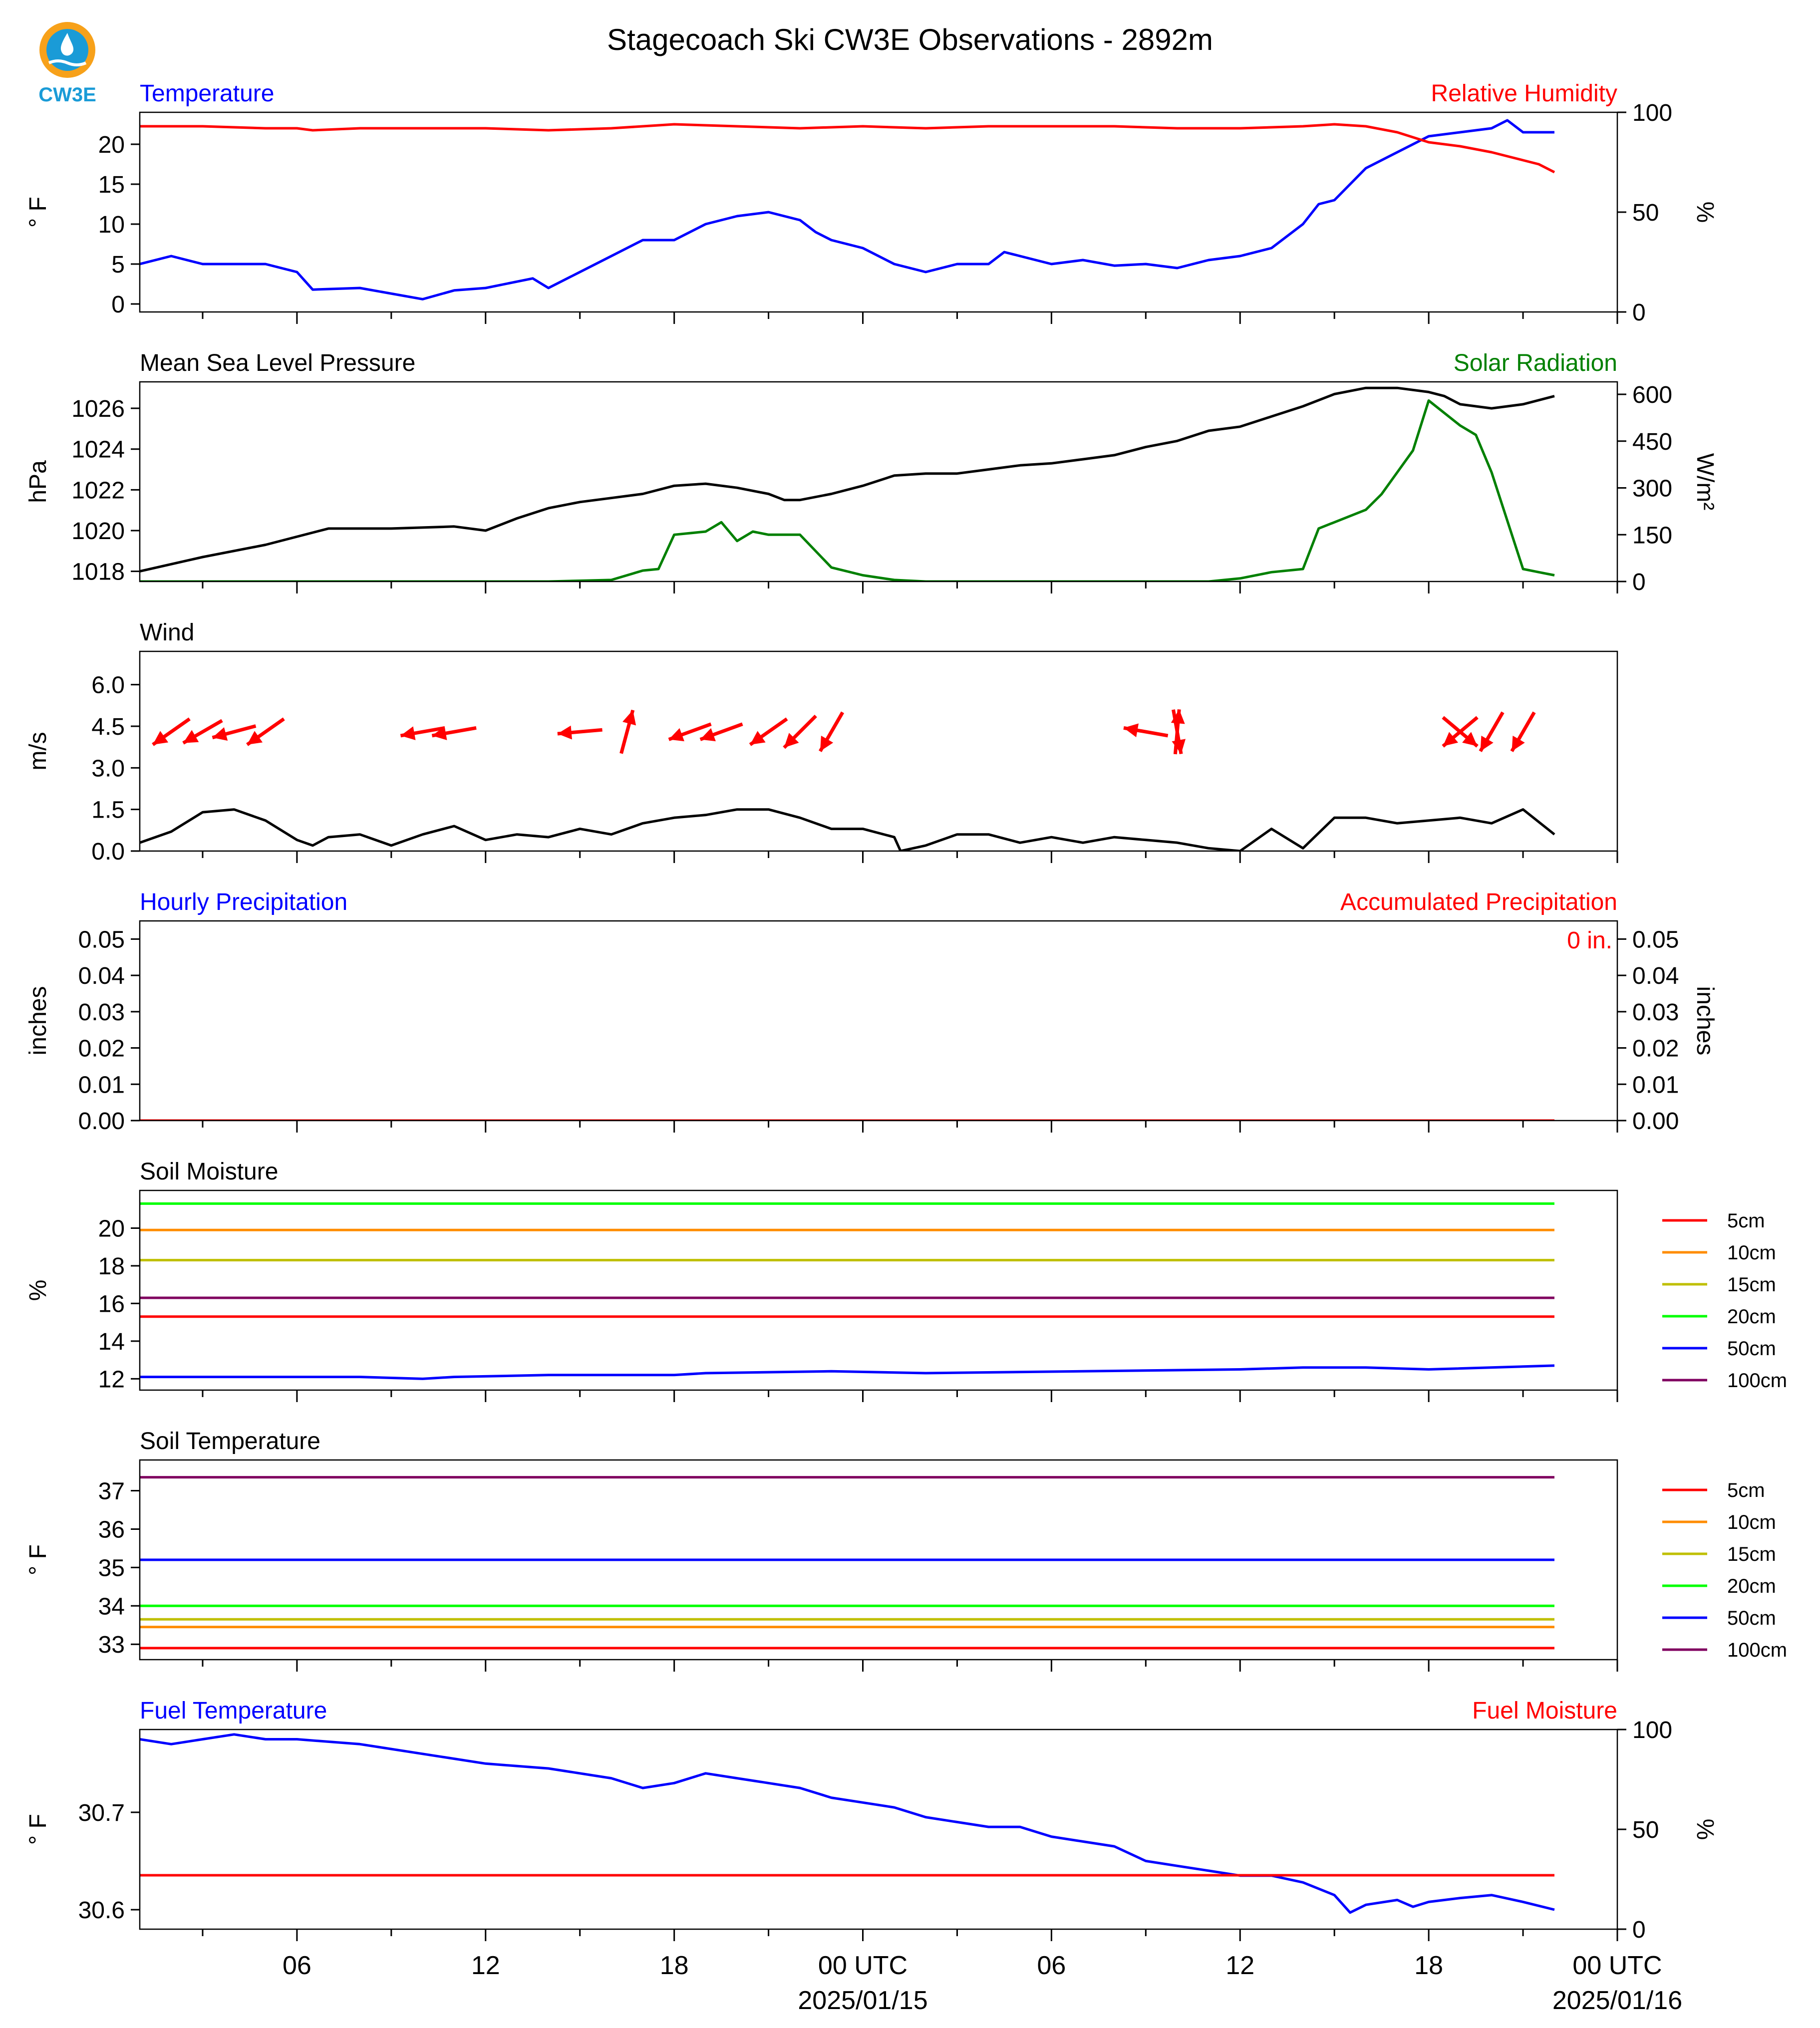 This screenshot has width=1820, height=2028. Describe the element at coordinates (207, 93) in the screenshot. I see `chart-title-left: Temperature` at that location.